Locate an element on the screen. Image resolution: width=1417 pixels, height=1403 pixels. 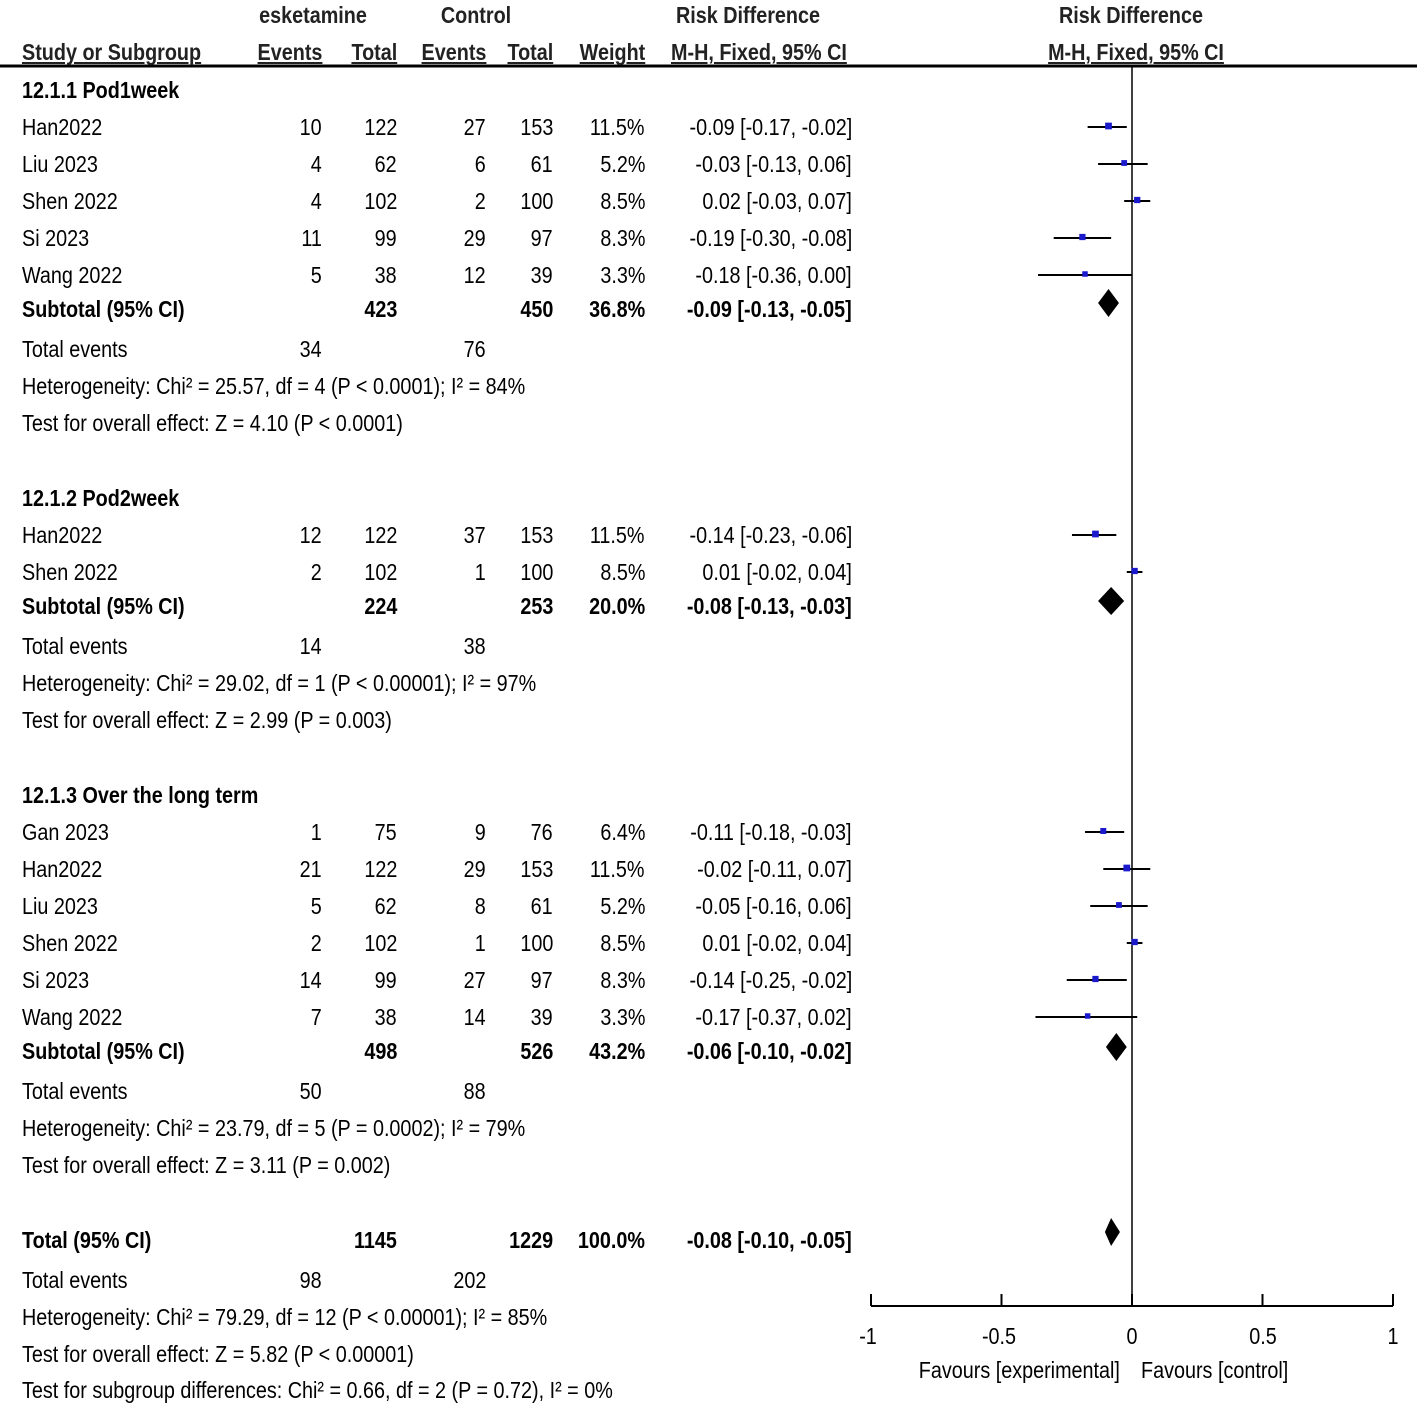
study-3-5-point is located at coordinates (1095, 979).